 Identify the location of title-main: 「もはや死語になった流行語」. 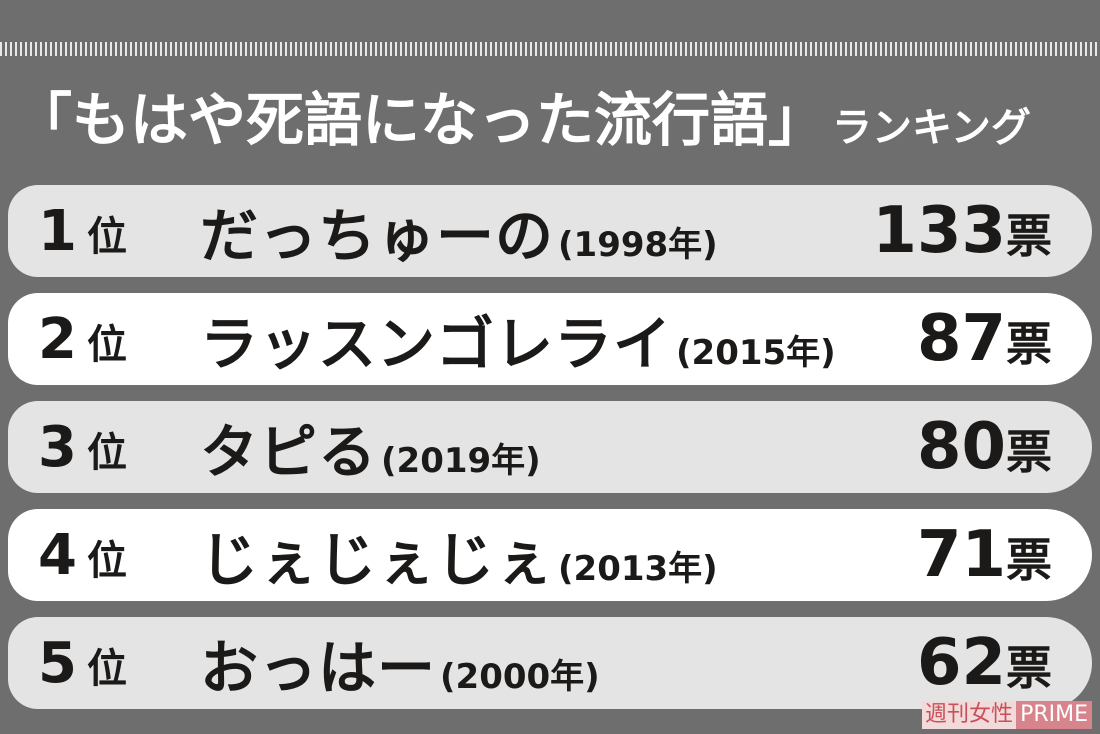
(420, 120).